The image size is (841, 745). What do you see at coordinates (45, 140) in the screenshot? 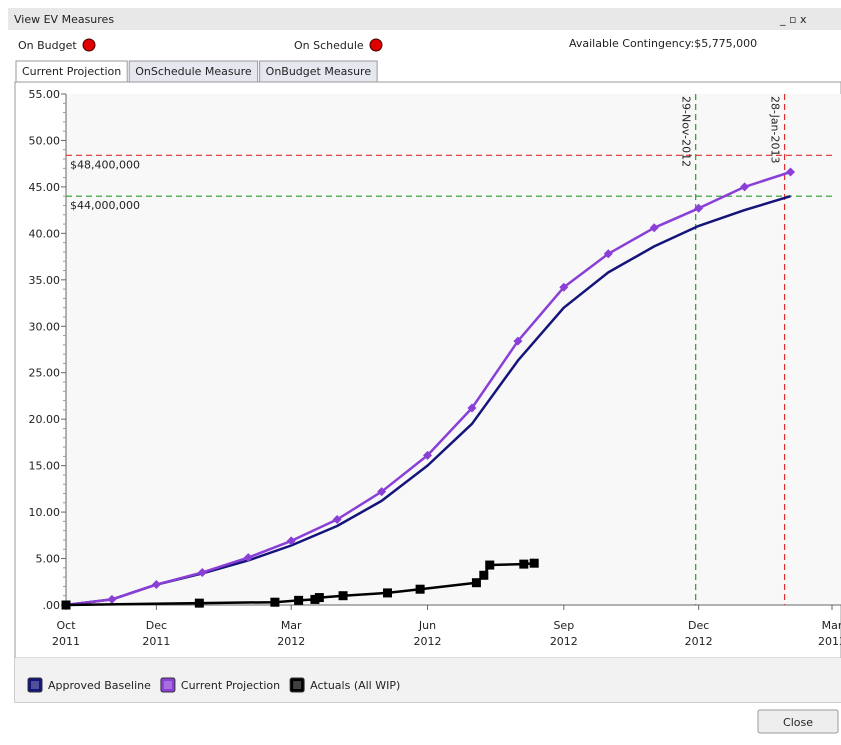
I see `y-tick-label: 50.00` at bounding box center [45, 140].